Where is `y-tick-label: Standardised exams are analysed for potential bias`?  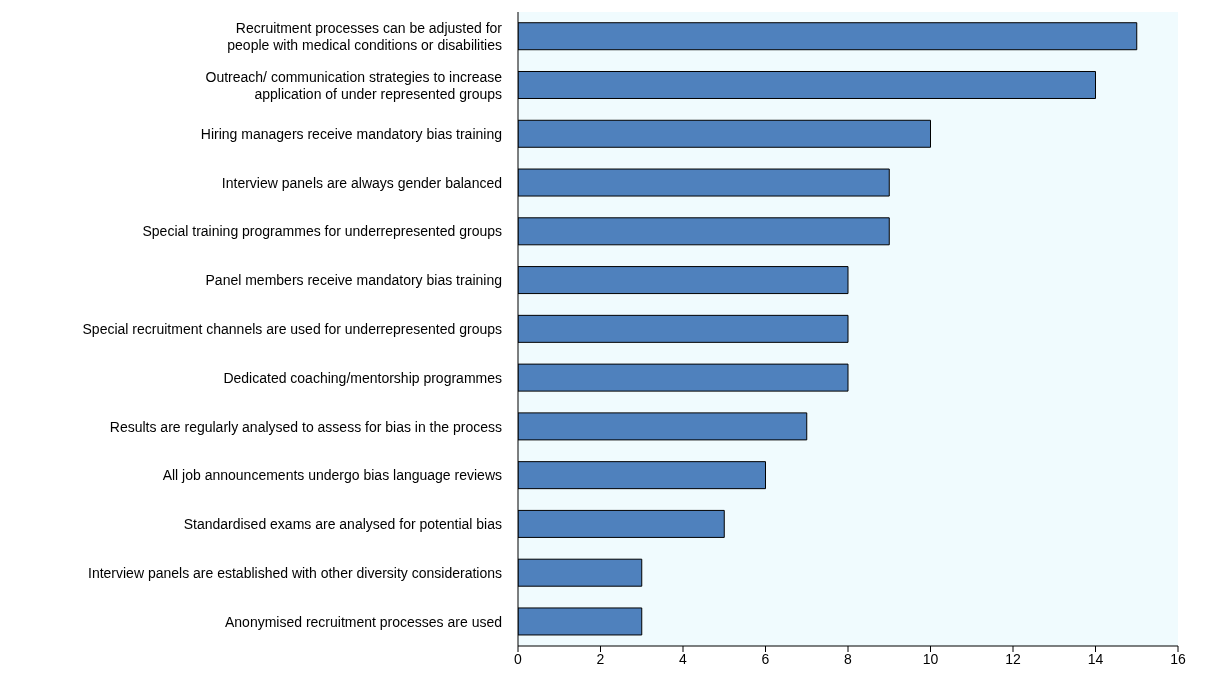 y-tick-label: Standardised exams are analysed for potential bias is located at coordinates (342, 524).